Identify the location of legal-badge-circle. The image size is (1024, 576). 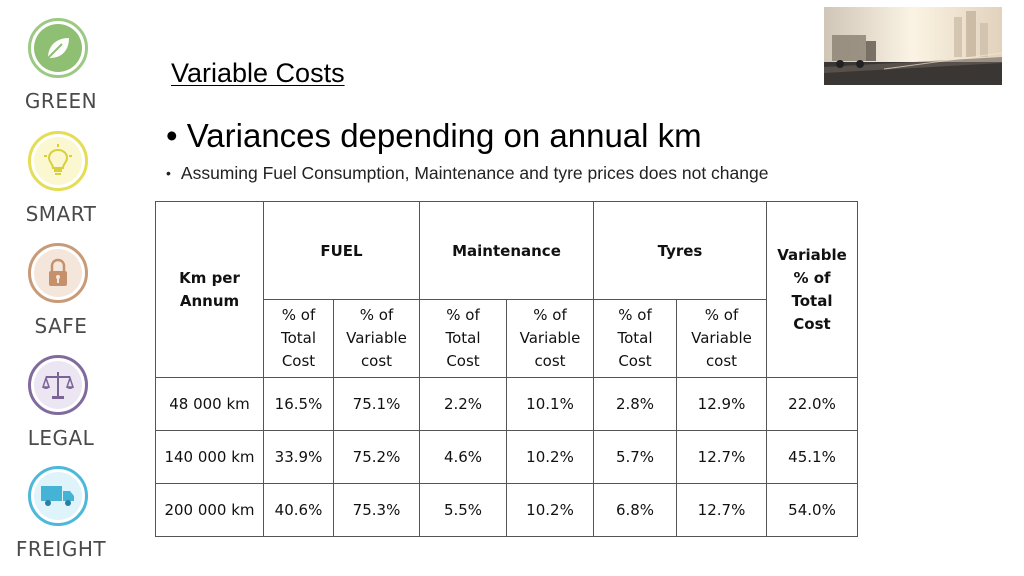
(58, 385).